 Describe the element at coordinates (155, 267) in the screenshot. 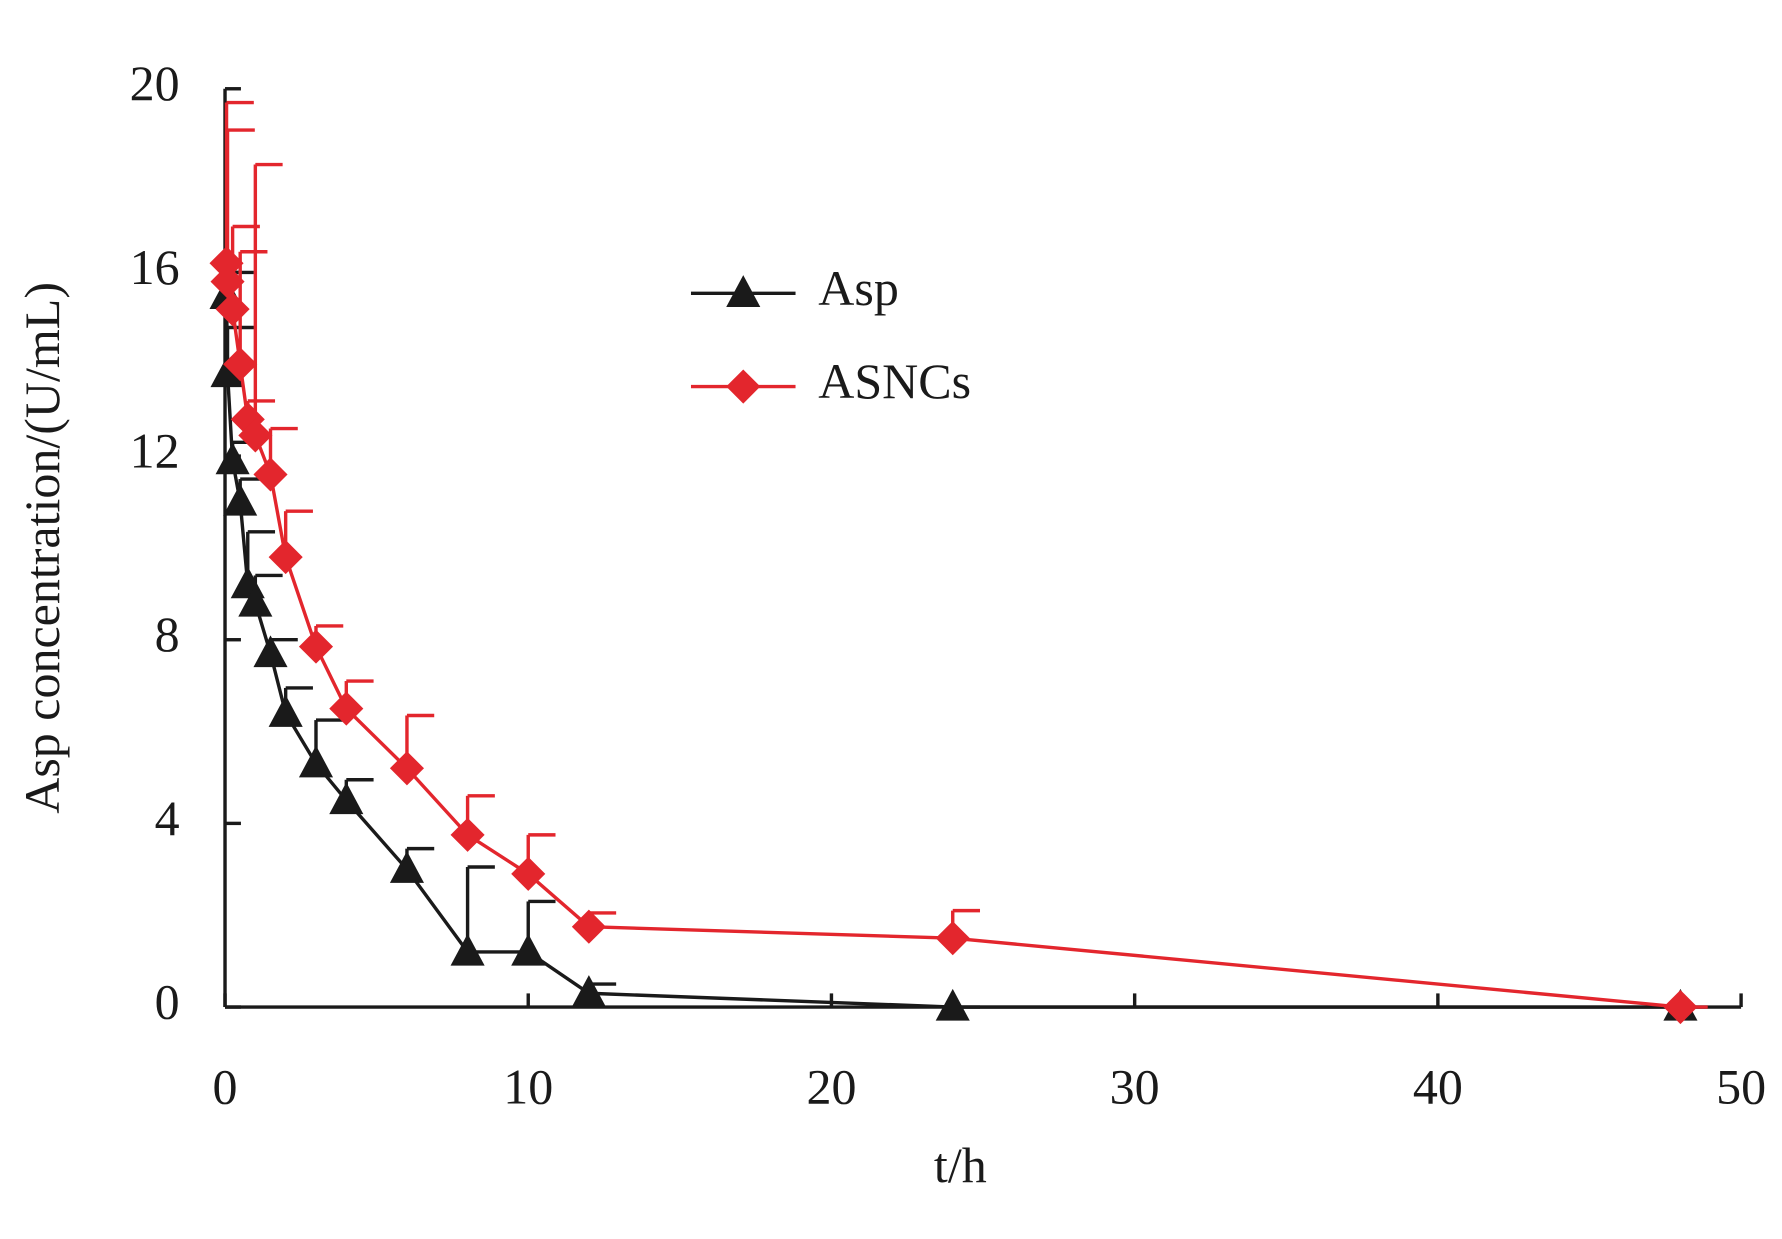

I see `y-tick-label: 16` at that location.